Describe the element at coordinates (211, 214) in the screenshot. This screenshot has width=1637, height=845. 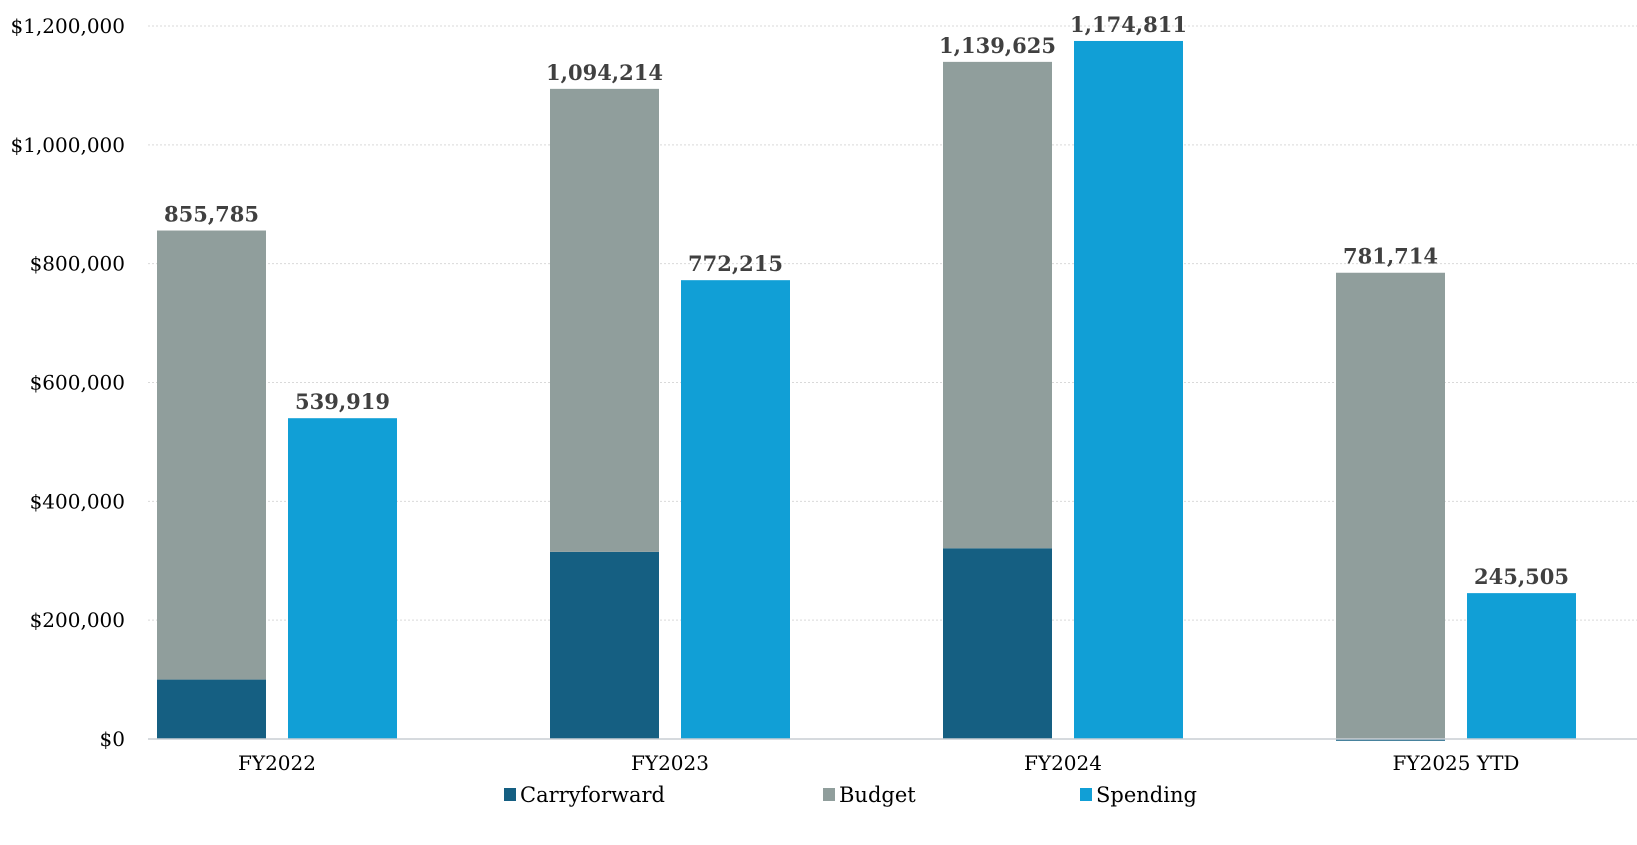
I see `data-label-budget-total: 855,785` at that location.